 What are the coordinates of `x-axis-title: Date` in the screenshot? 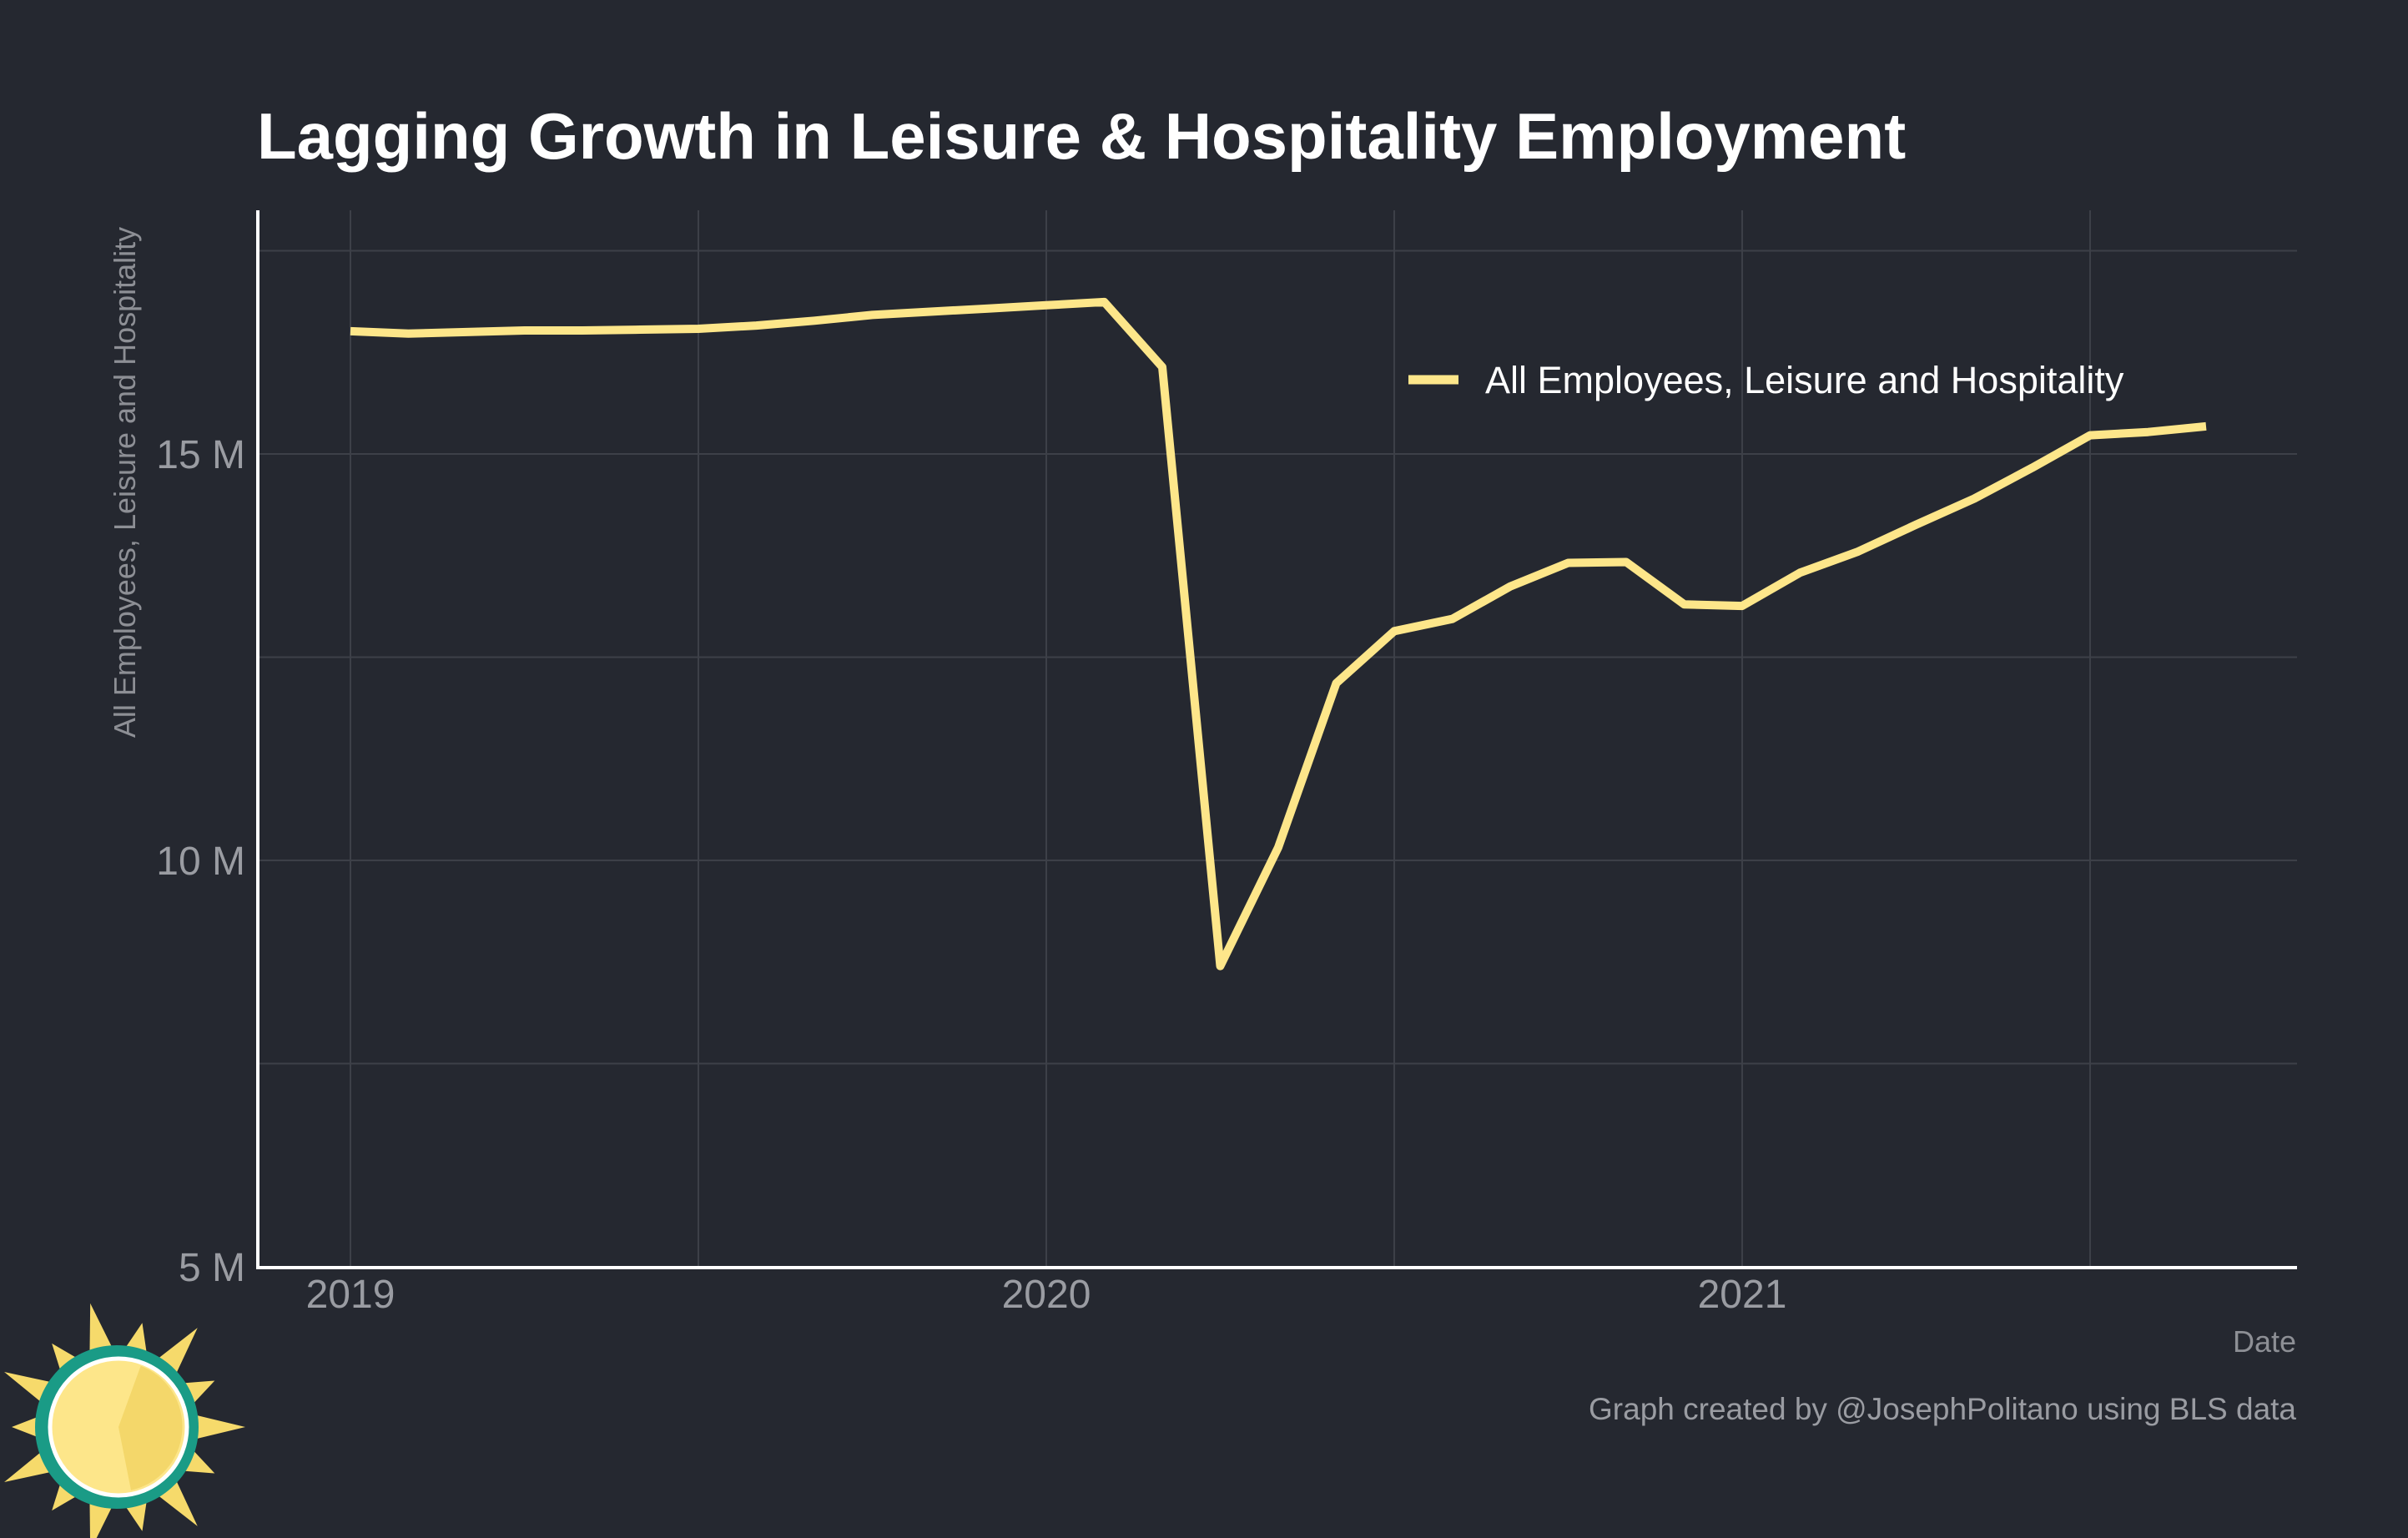 It's located at (2264, 1341).